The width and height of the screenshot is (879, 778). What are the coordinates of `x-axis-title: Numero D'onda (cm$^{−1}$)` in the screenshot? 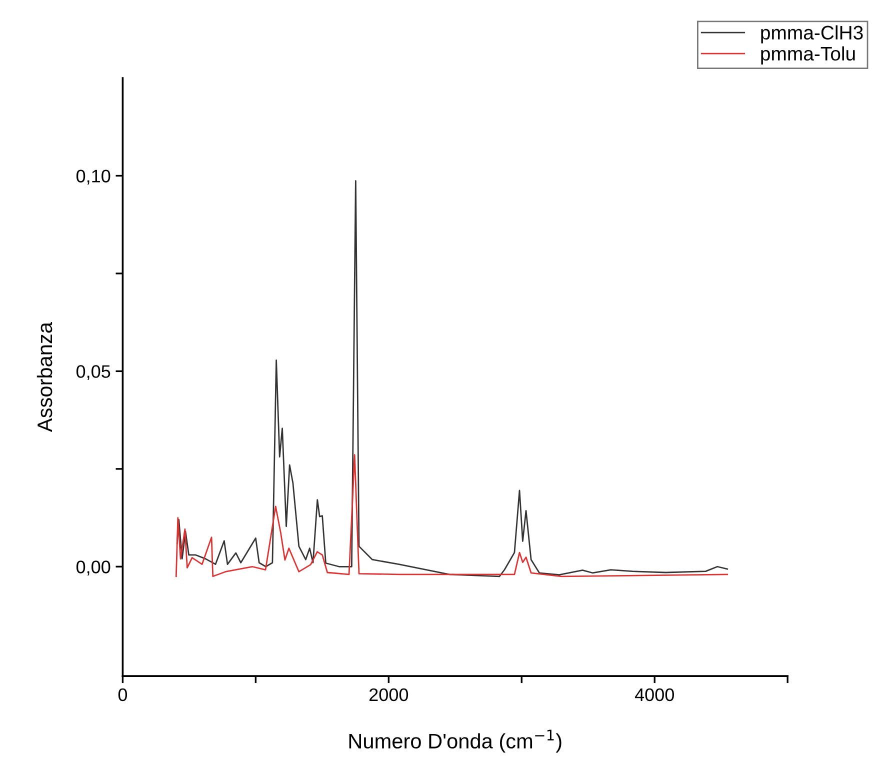 It's located at (455, 741).